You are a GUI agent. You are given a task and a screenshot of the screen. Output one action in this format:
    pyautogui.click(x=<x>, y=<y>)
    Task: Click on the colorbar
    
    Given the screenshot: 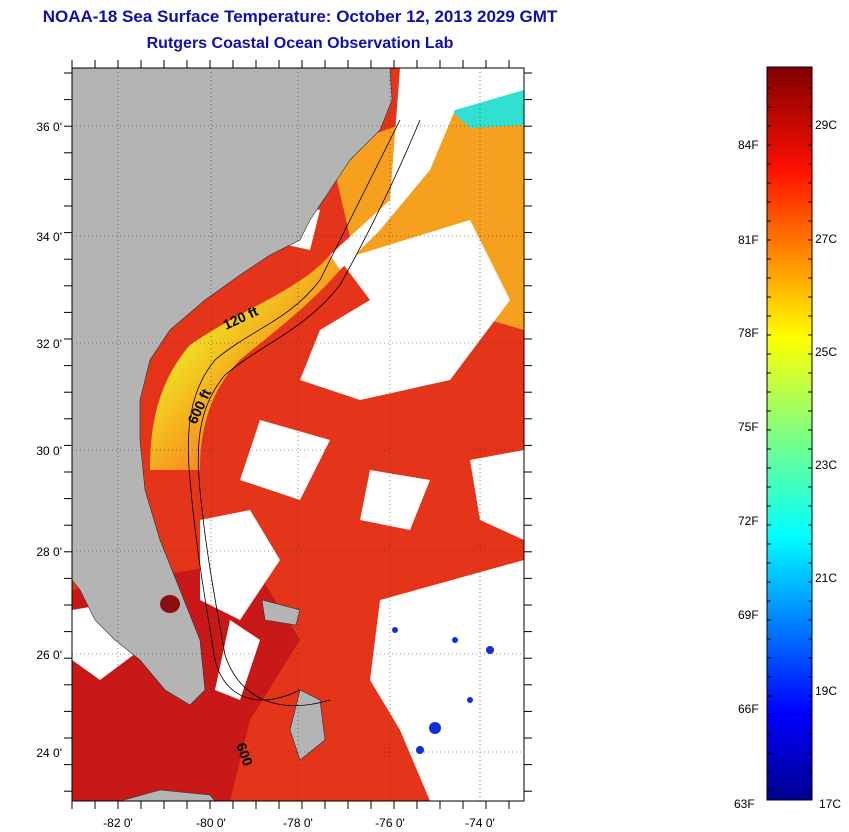 What is the action you would take?
    pyautogui.click(x=789, y=433)
    